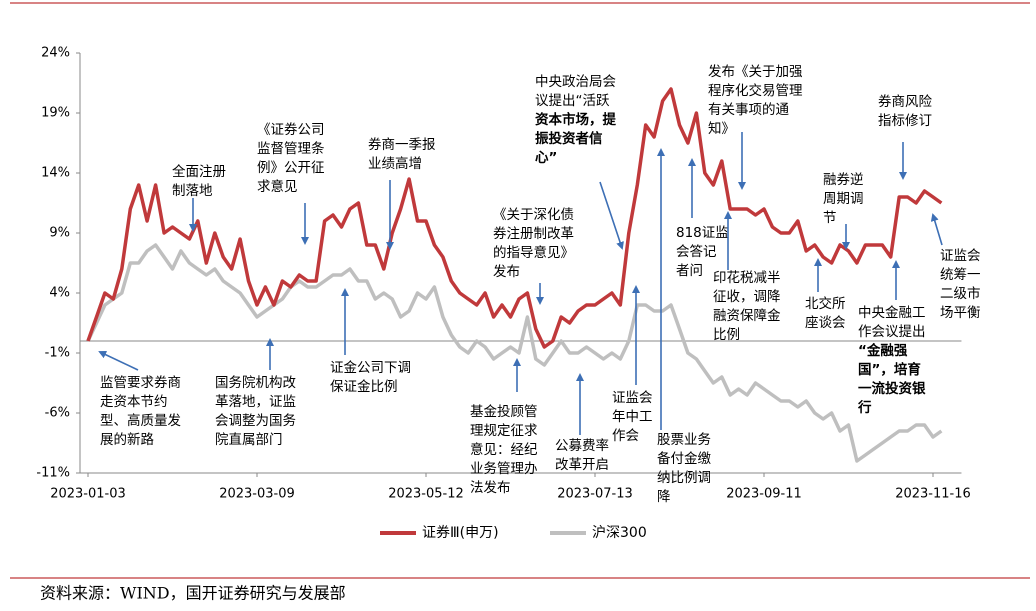 This screenshot has width=1036, height=611. I want to click on annotation: 会答记, so click(696, 251).